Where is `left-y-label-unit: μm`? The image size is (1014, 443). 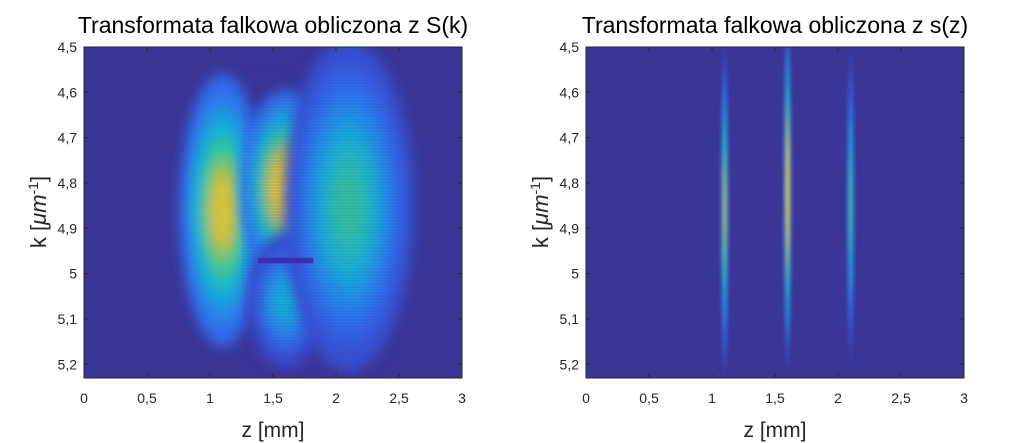 left-y-label-unit: μm is located at coordinates (38, 209).